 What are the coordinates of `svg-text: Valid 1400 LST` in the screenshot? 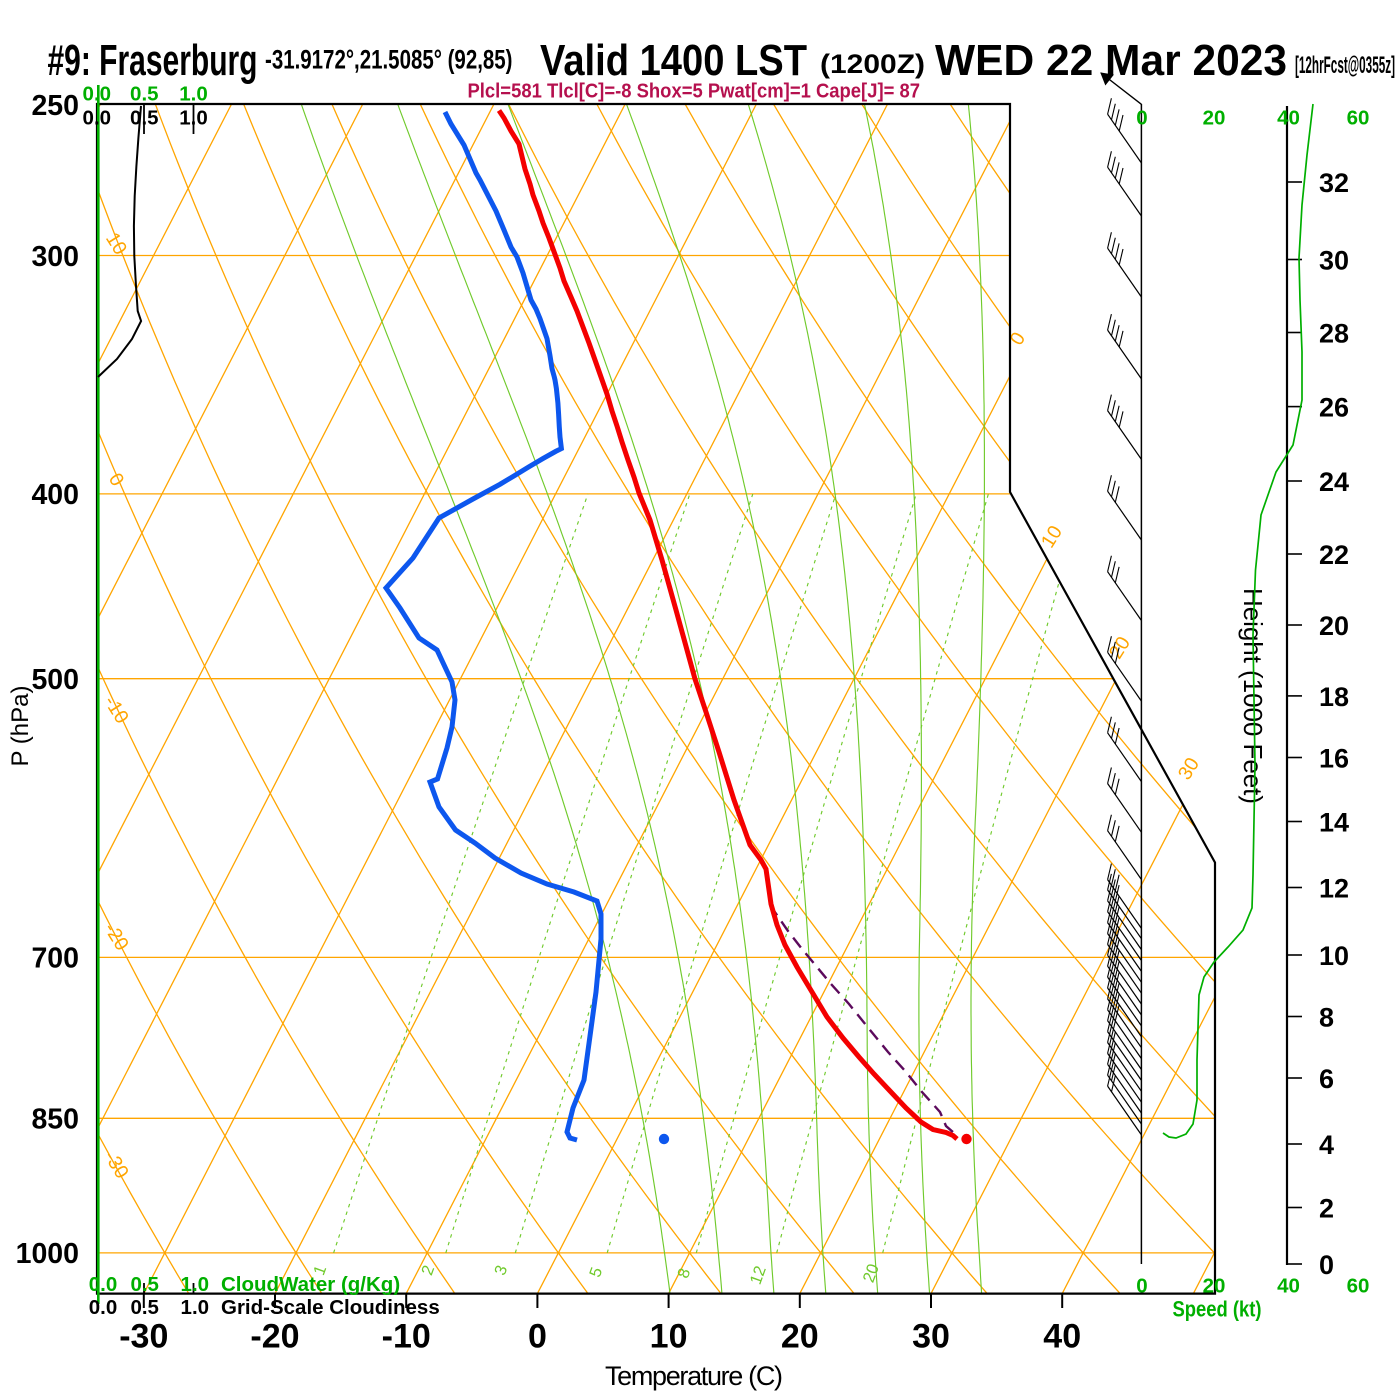 It's located at (673, 60).